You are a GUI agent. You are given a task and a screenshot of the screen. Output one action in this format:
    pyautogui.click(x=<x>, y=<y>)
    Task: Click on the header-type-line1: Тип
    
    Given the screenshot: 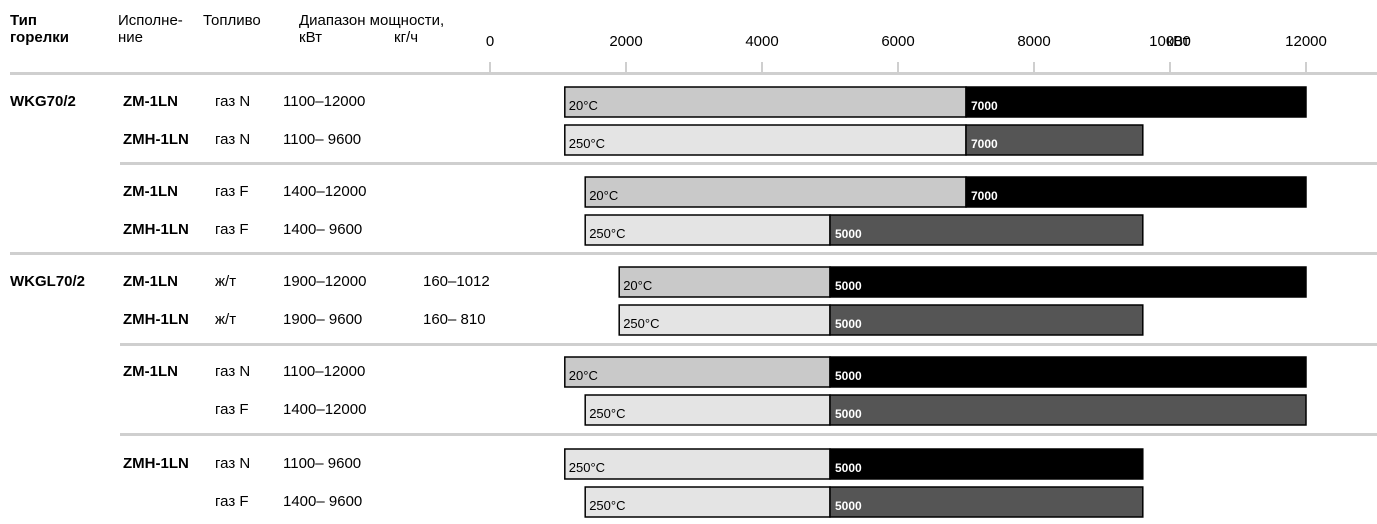 What is the action you would take?
    pyautogui.click(x=23, y=20)
    